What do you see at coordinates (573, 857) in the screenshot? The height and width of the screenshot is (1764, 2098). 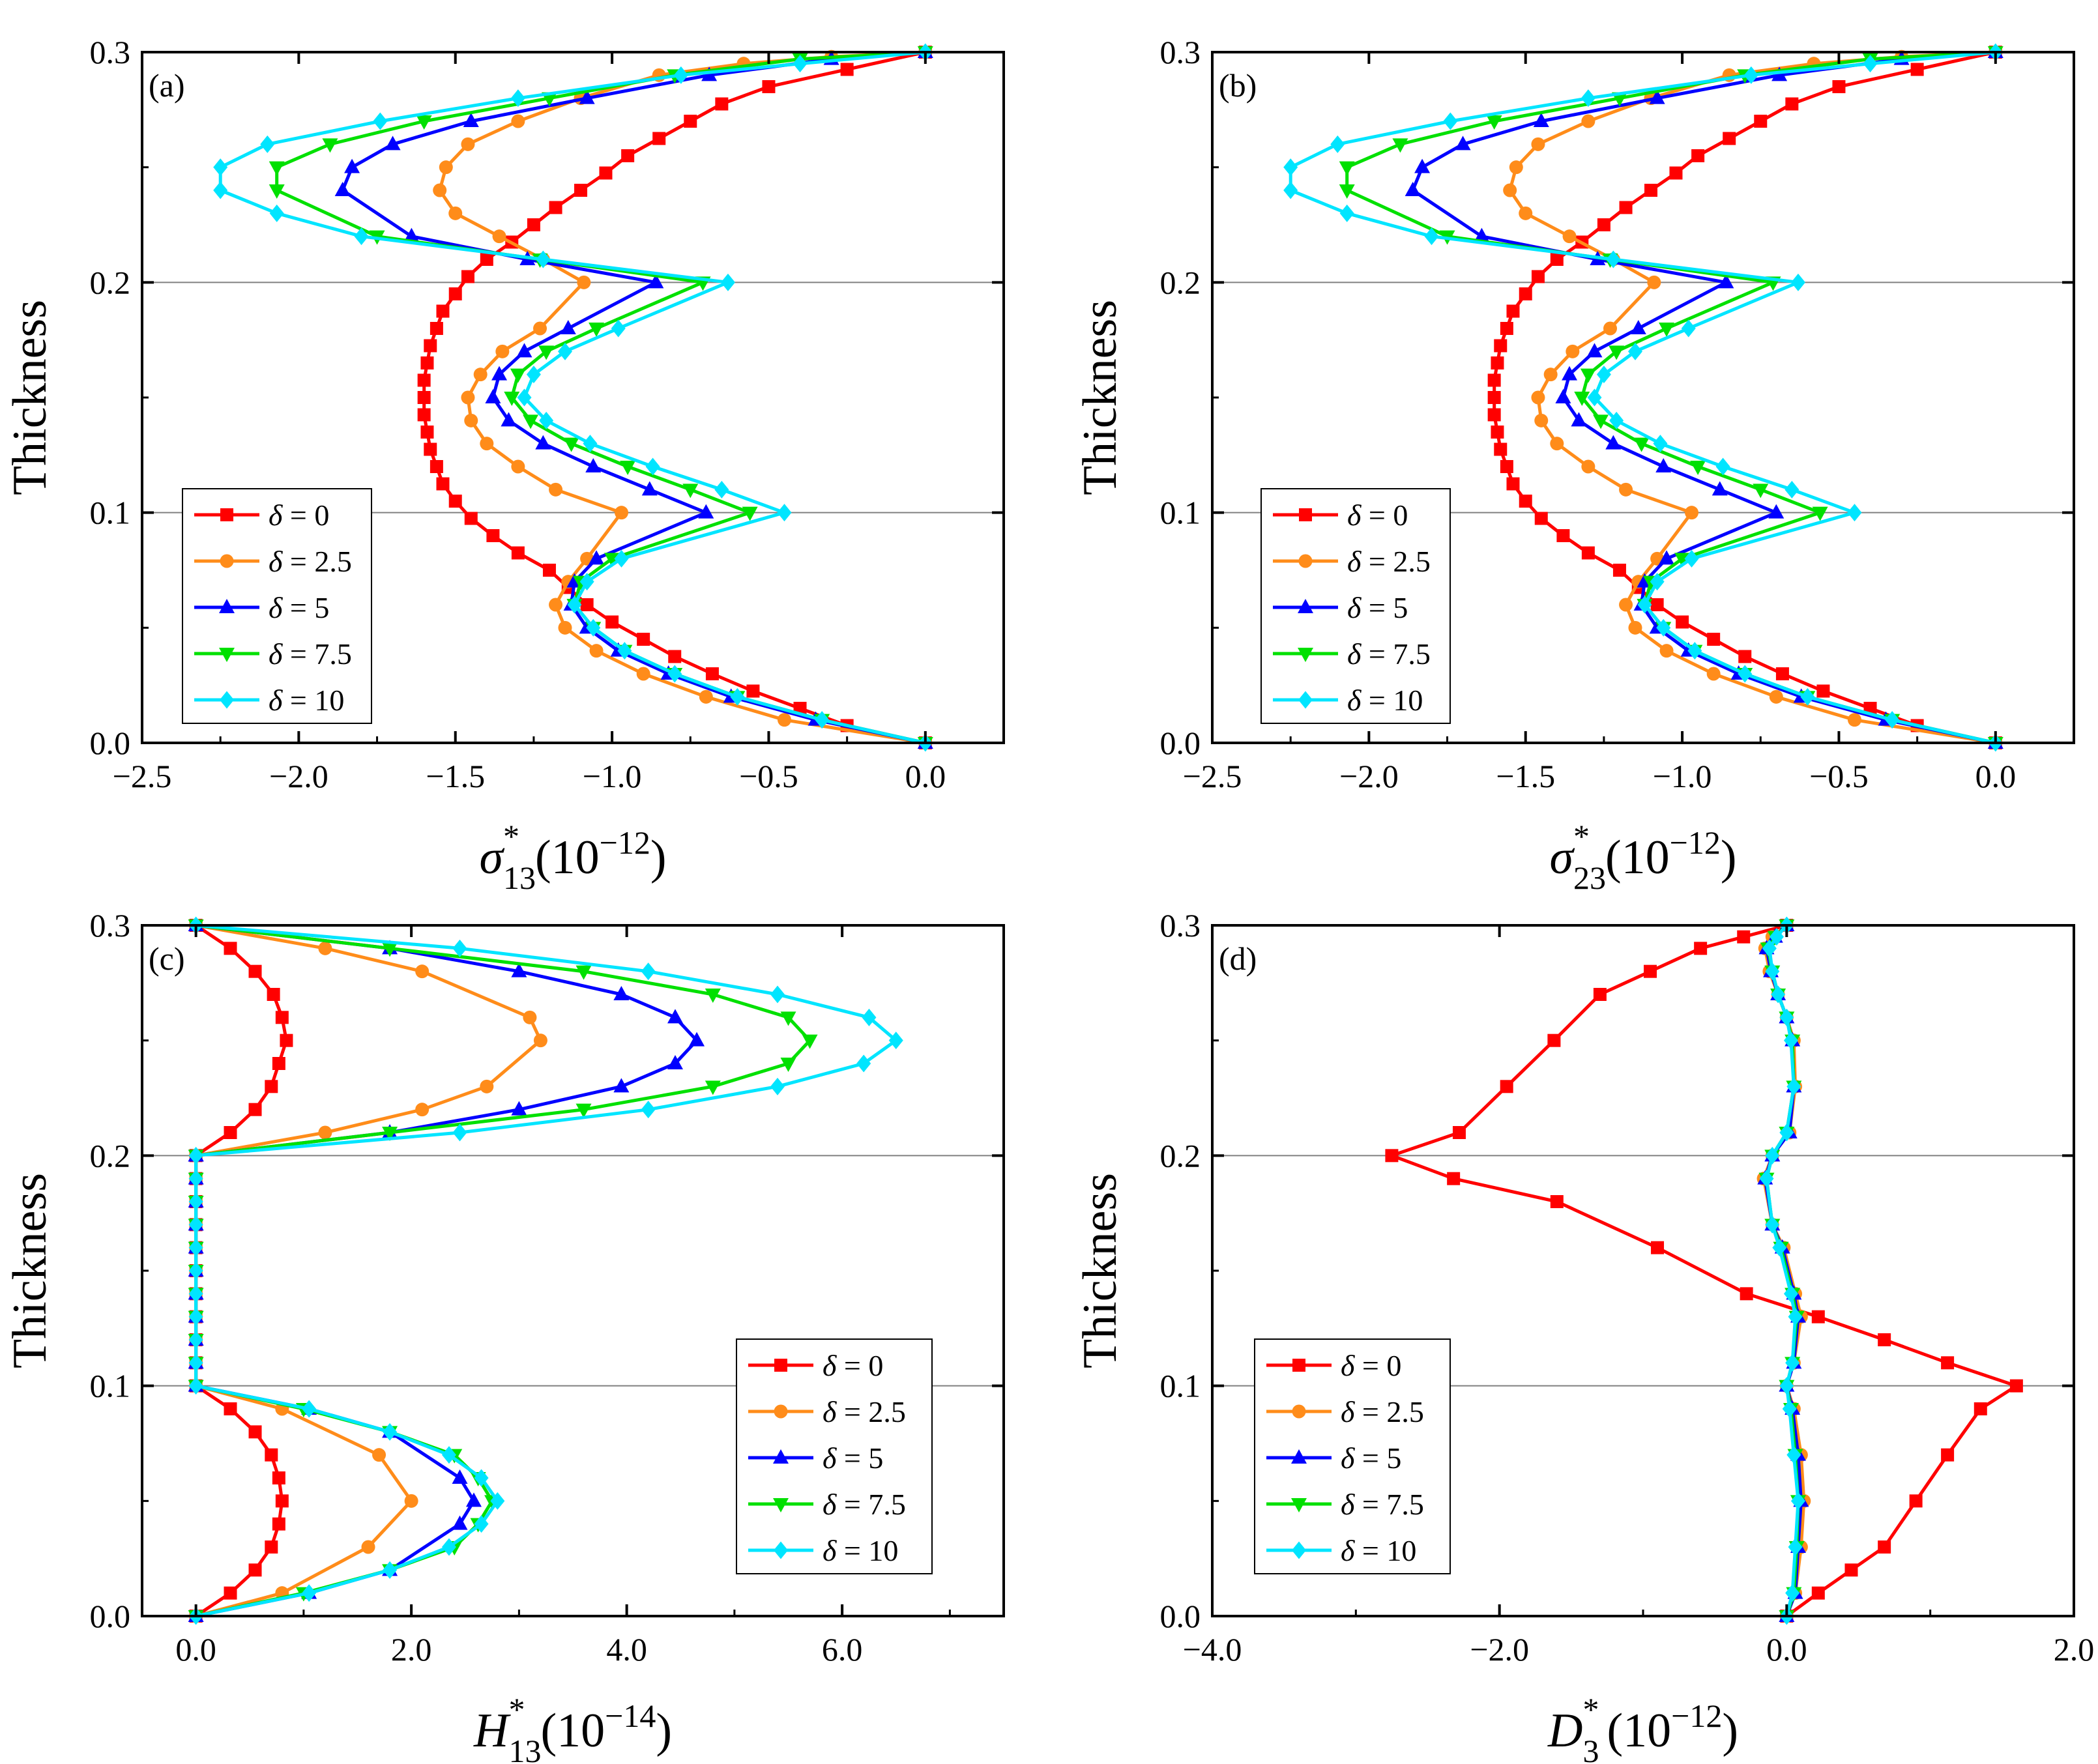 I see `x-axis-label: σ13 * (10−12)` at bounding box center [573, 857].